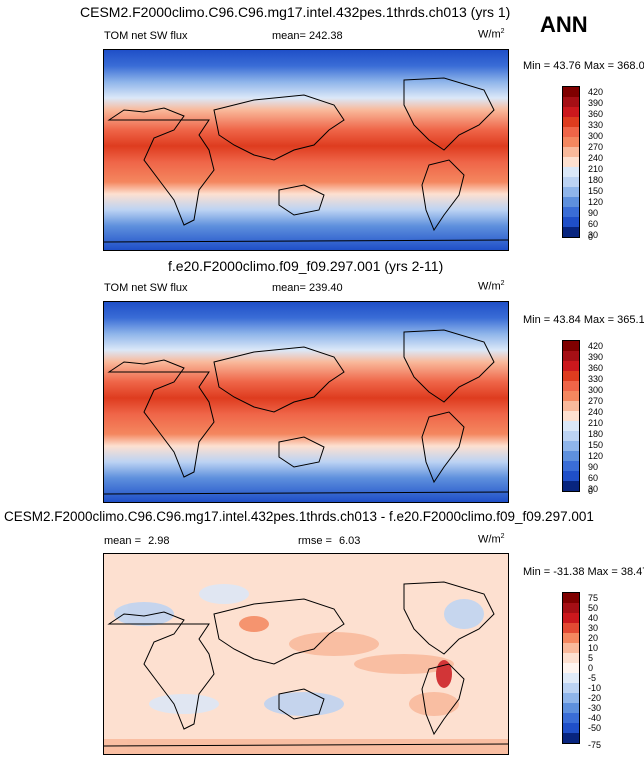 The height and width of the screenshot is (761, 644). I want to click on panel3-colorbar, so click(571, 668).